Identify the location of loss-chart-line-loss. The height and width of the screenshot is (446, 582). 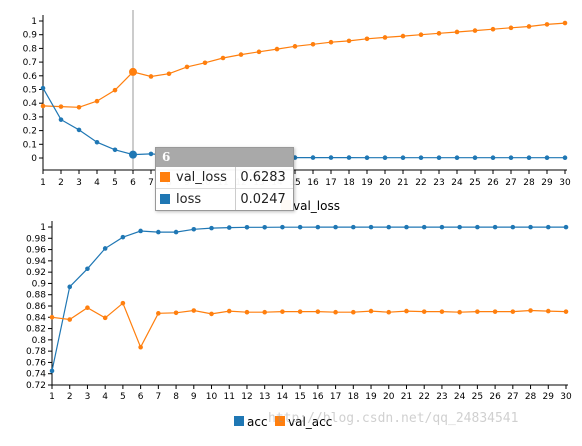
(303, 123).